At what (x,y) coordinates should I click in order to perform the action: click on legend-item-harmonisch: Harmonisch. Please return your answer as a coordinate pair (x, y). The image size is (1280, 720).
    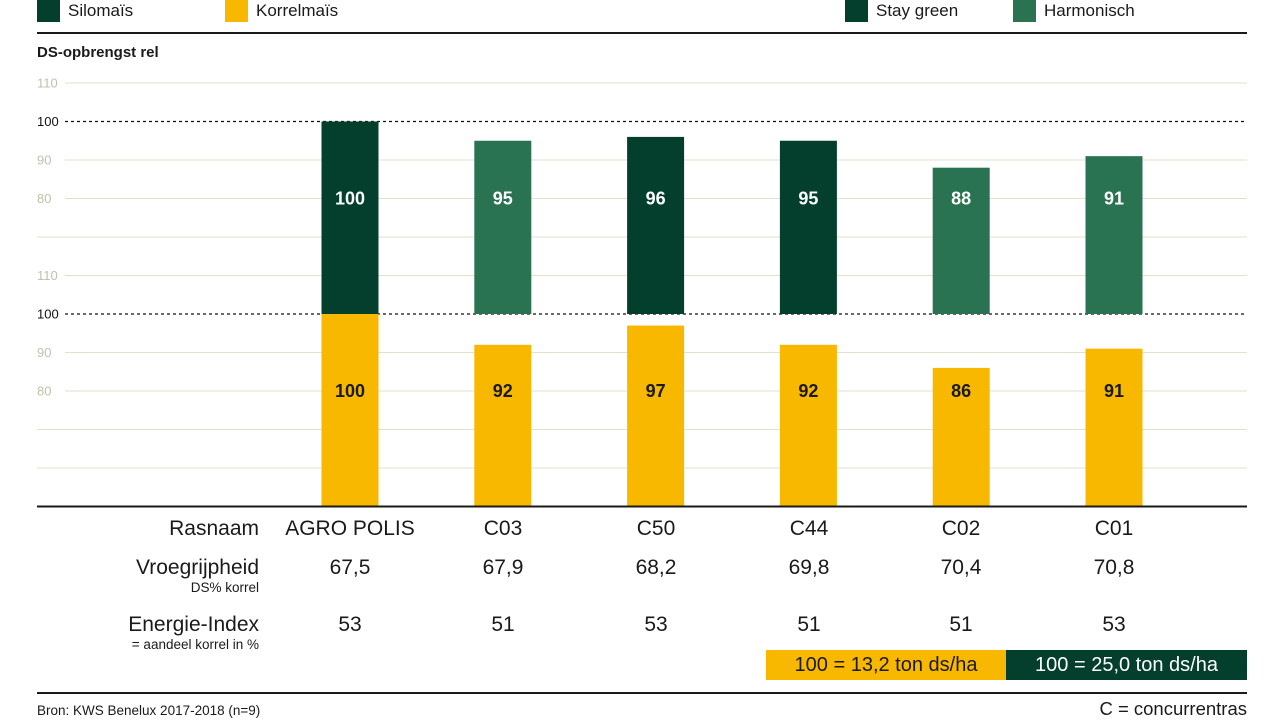
    Looking at the image, I should click on (1093, 11).